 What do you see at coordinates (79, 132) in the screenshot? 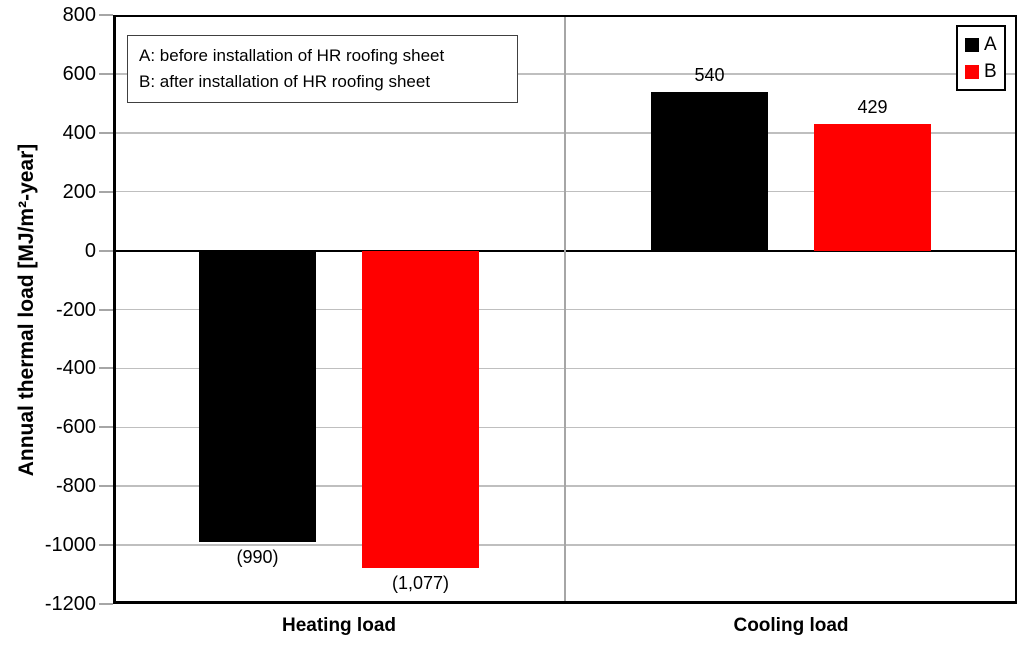
I see `y-tick-label: 400` at bounding box center [79, 132].